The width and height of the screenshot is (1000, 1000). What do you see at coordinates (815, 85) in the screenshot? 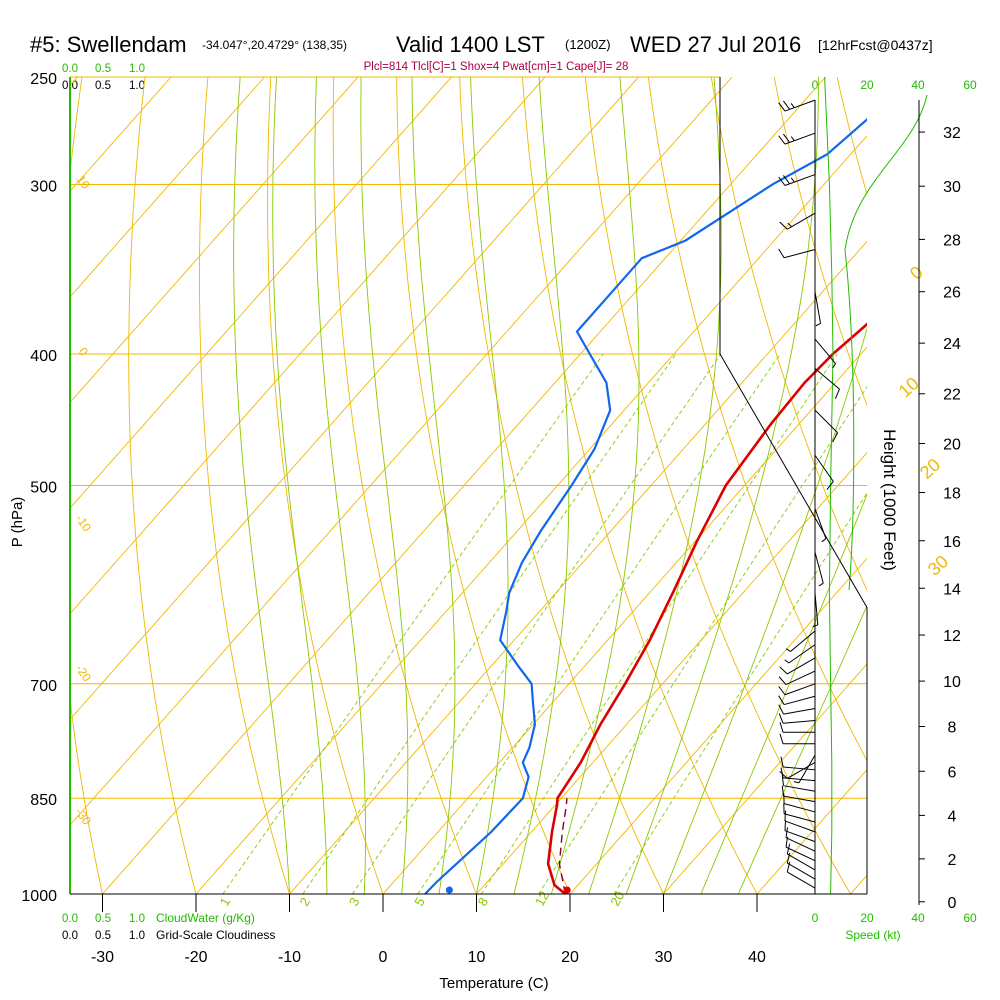
I see `speed-top-0: 0` at bounding box center [815, 85].